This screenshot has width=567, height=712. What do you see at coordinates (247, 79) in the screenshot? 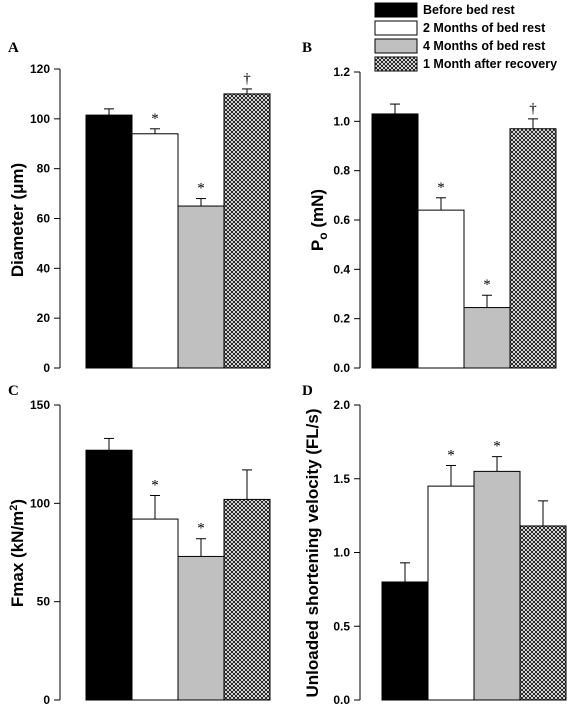
I see `panel-a-significance-marker: †` at bounding box center [247, 79].